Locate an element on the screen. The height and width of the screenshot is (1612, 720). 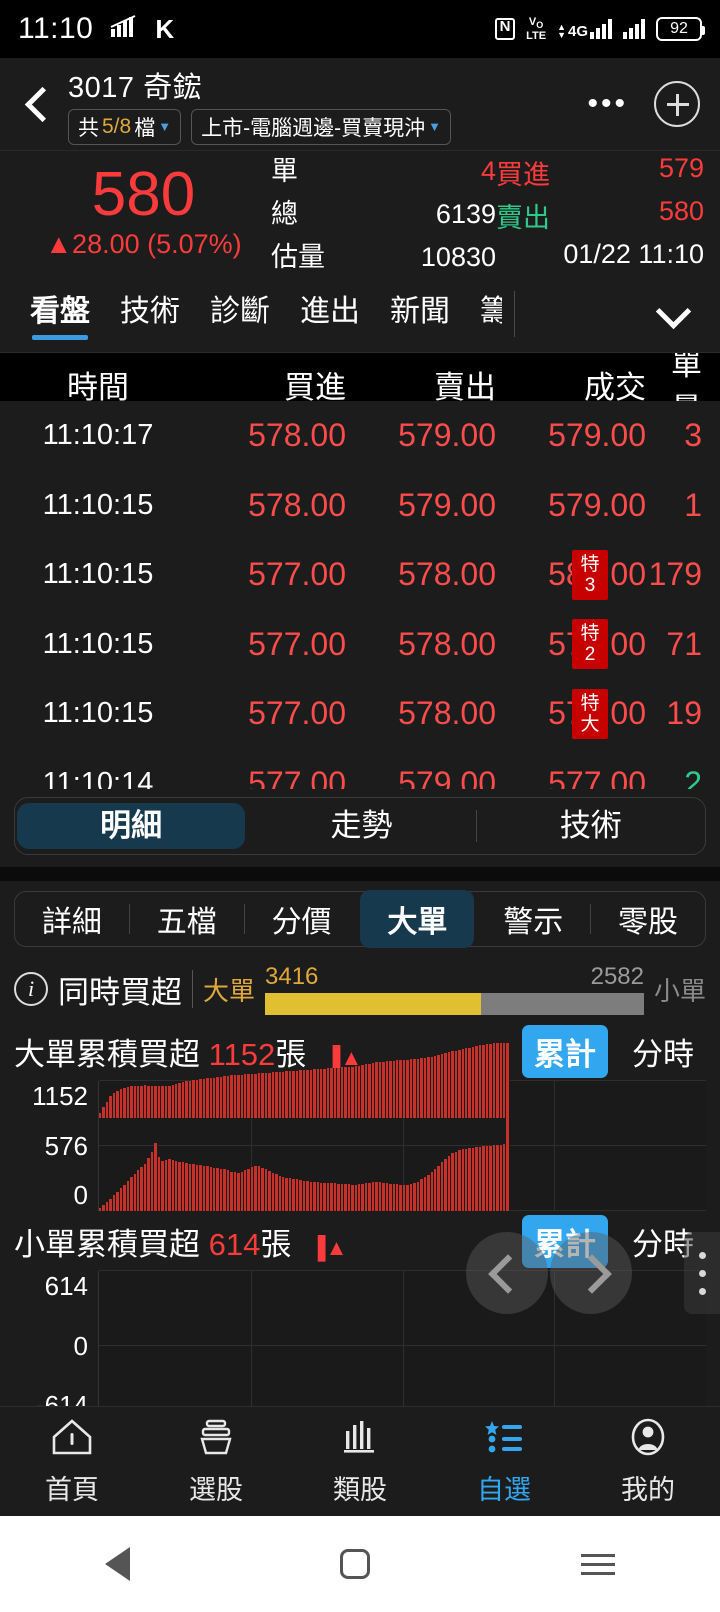
network-icon: ▲ ▼ 4G is located at coordinates (584, 29).